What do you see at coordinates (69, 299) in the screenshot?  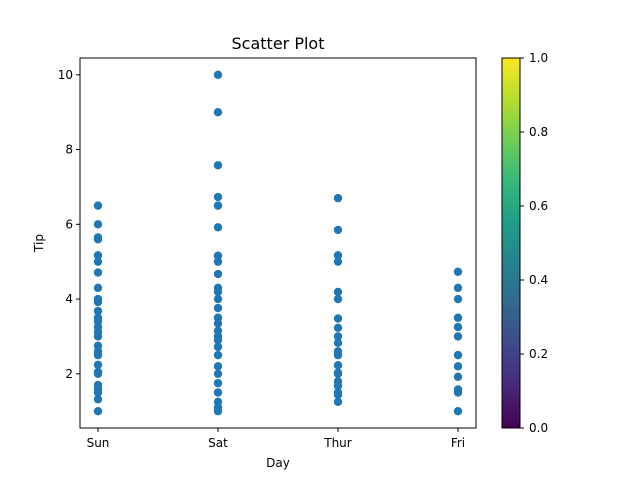 I see `y-tick-label: 4` at bounding box center [69, 299].